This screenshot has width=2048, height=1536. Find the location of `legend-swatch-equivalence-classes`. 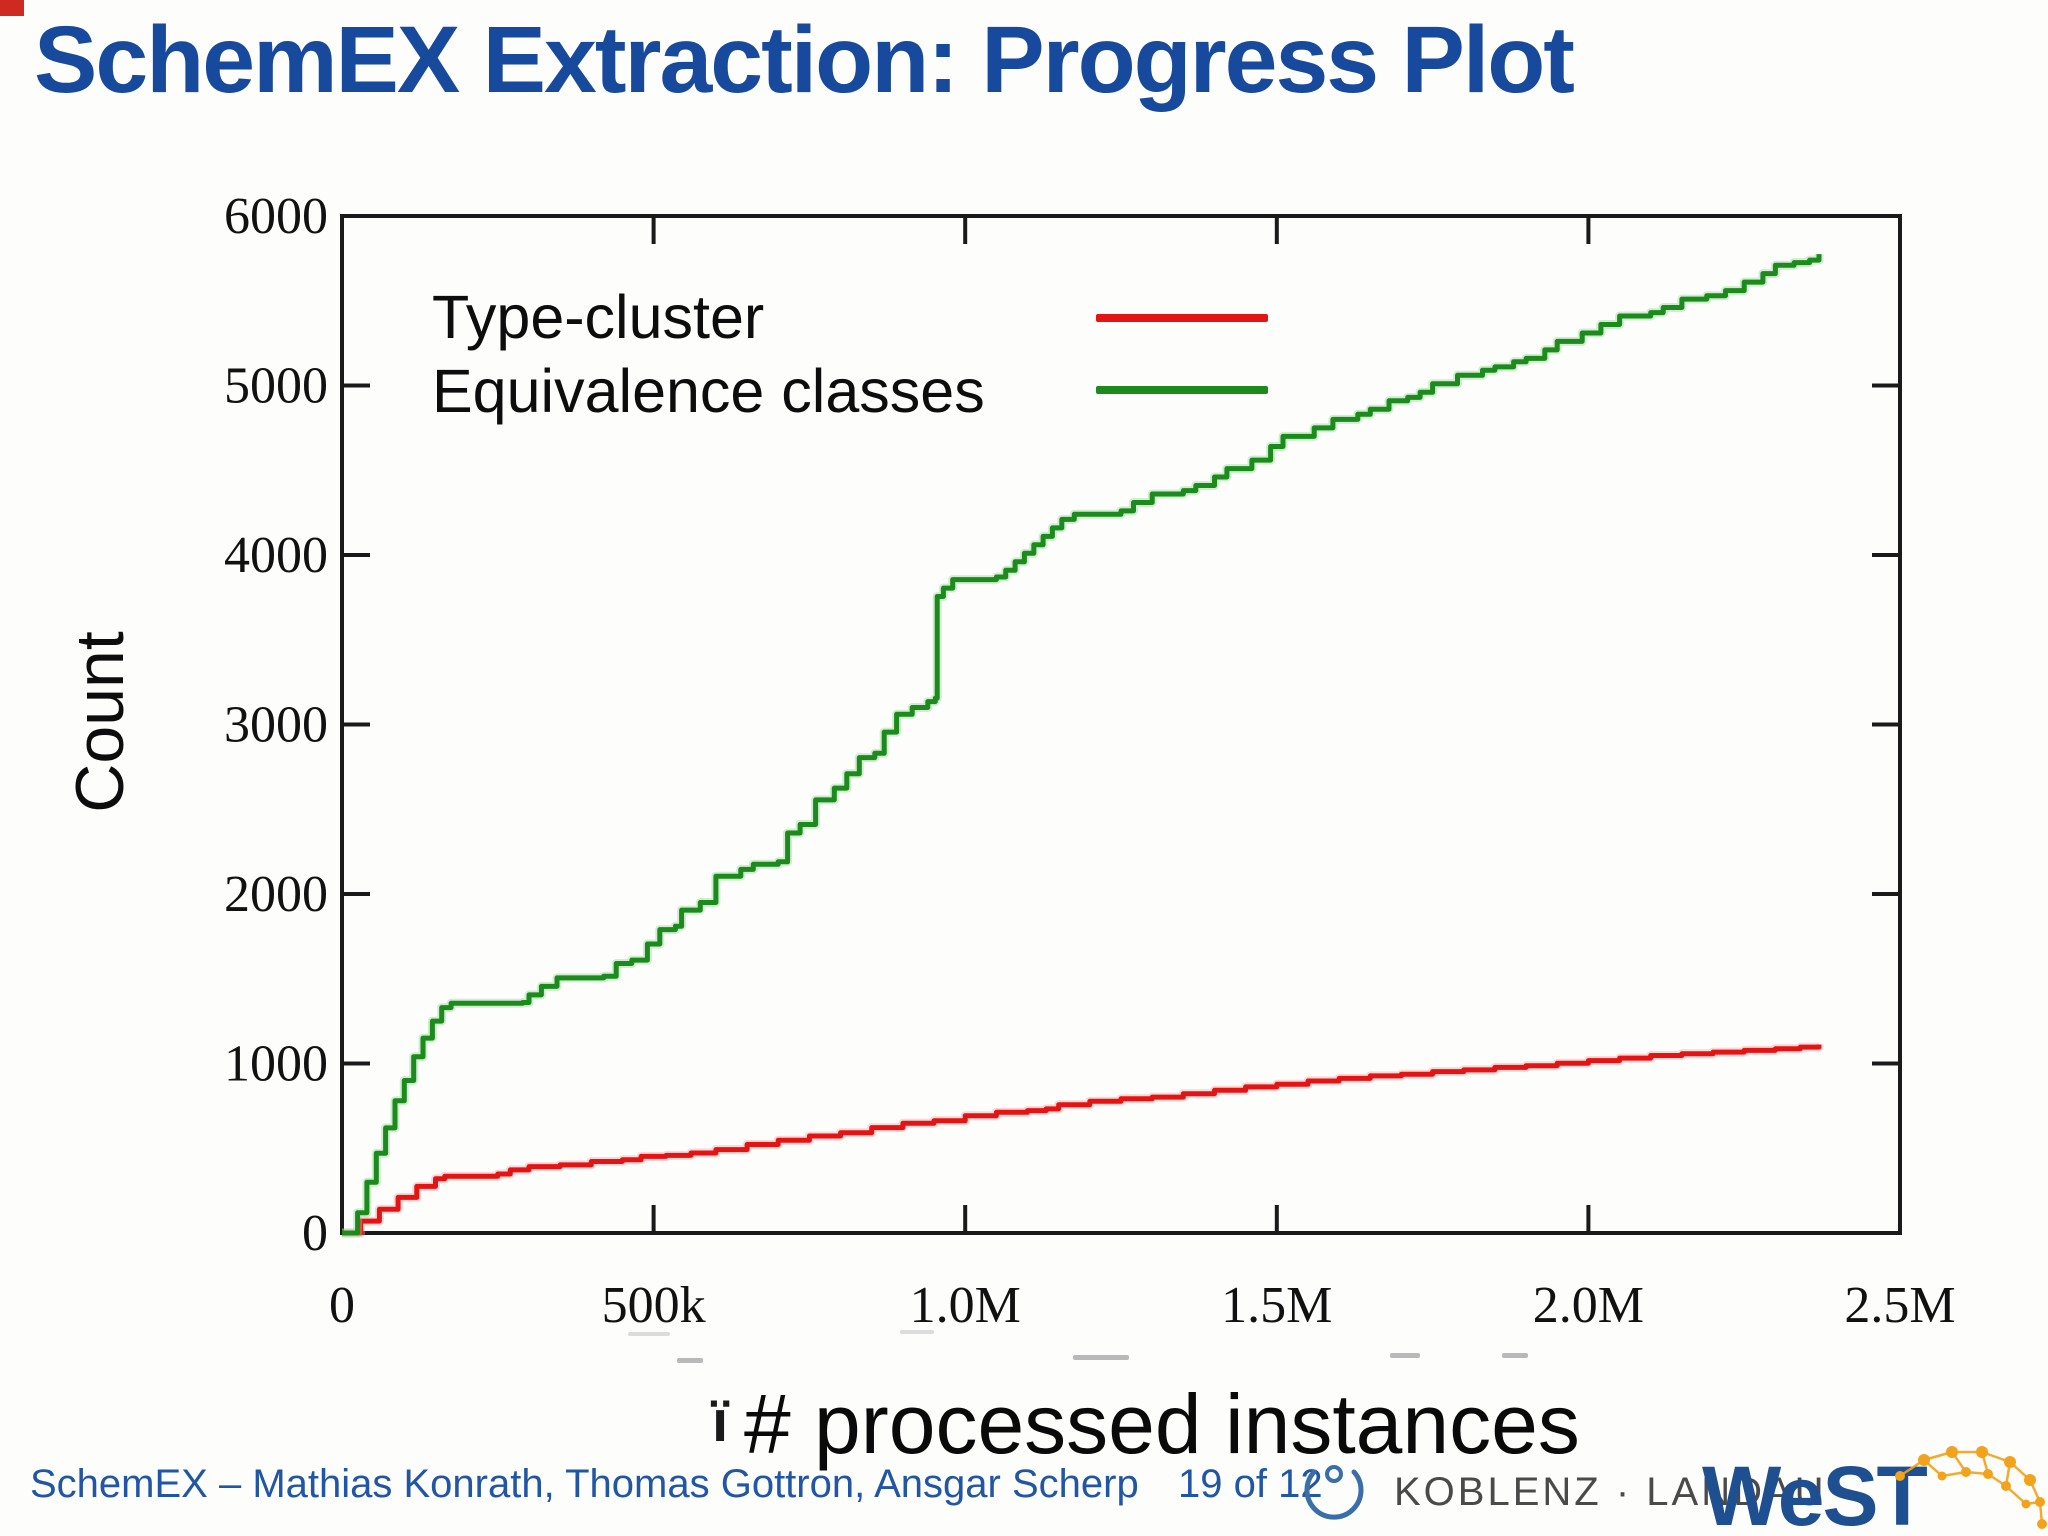

legend-swatch-equivalence-classes is located at coordinates (1182, 390).